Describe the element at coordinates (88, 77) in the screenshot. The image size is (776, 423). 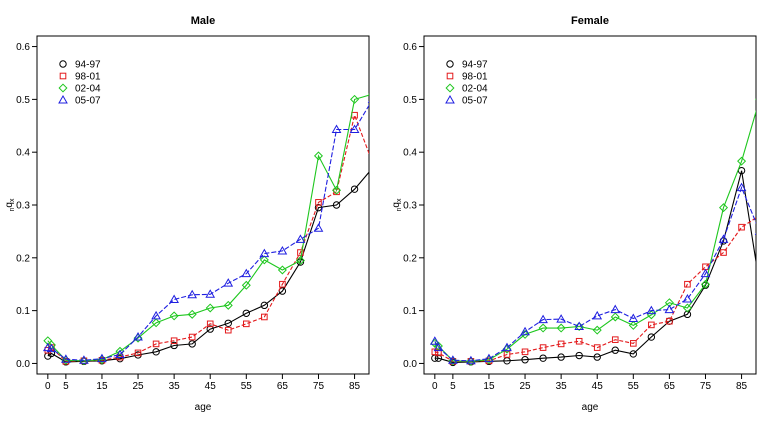
I see `legend-label: 98-01` at that location.